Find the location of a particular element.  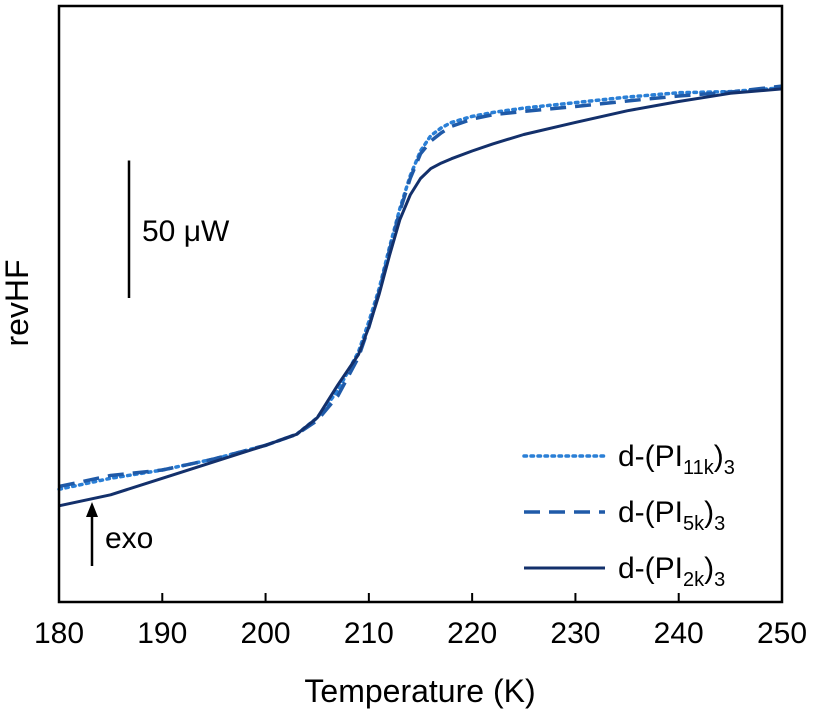

x-tick-label: 210 is located at coordinates (369, 633).